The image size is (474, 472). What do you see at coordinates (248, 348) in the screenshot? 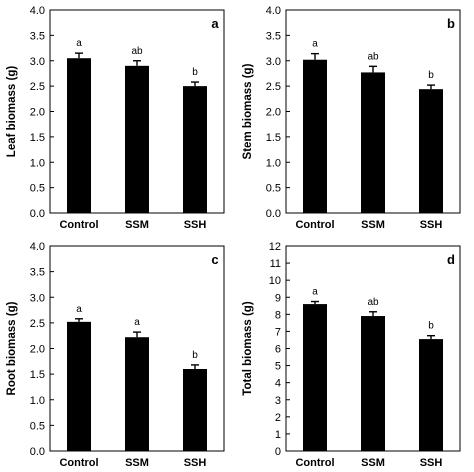
I see `y-axis-label: Total biomass (g)` at bounding box center [248, 348].